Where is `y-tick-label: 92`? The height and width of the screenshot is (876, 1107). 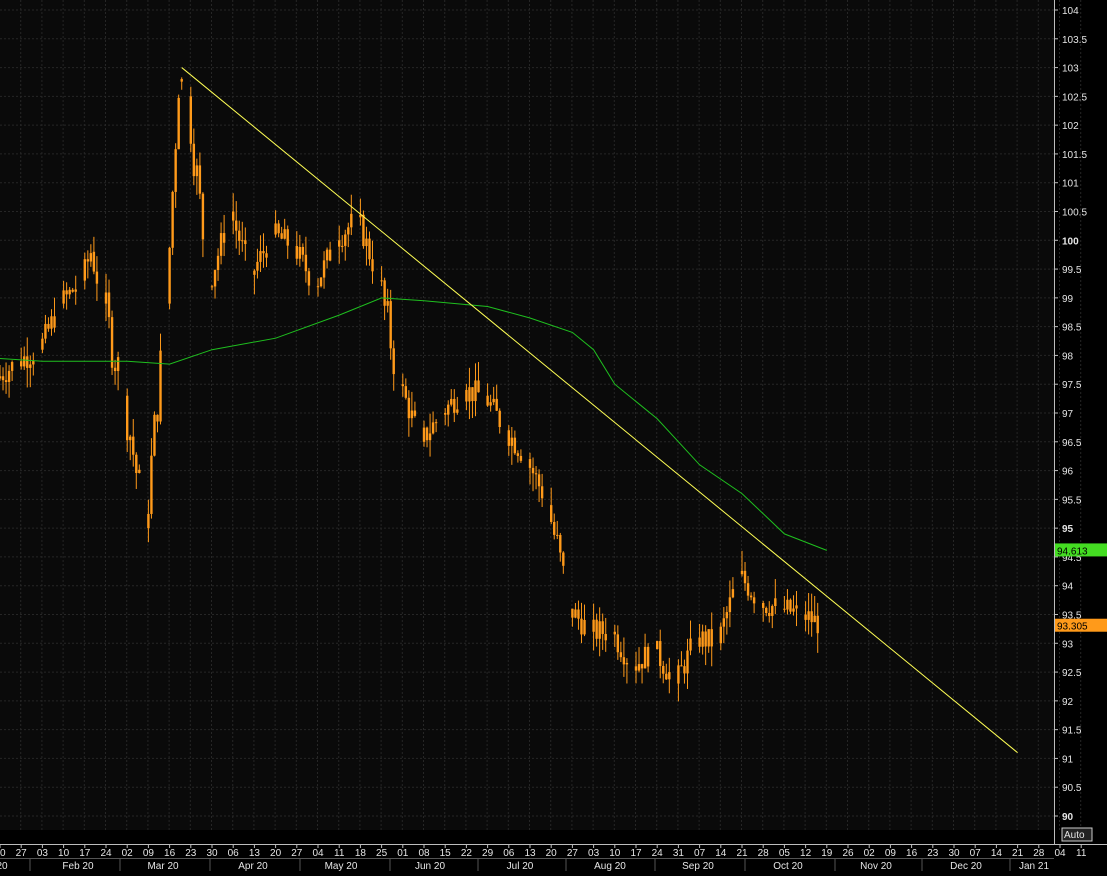 y-tick-label: 92 is located at coordinates (1068, 702).